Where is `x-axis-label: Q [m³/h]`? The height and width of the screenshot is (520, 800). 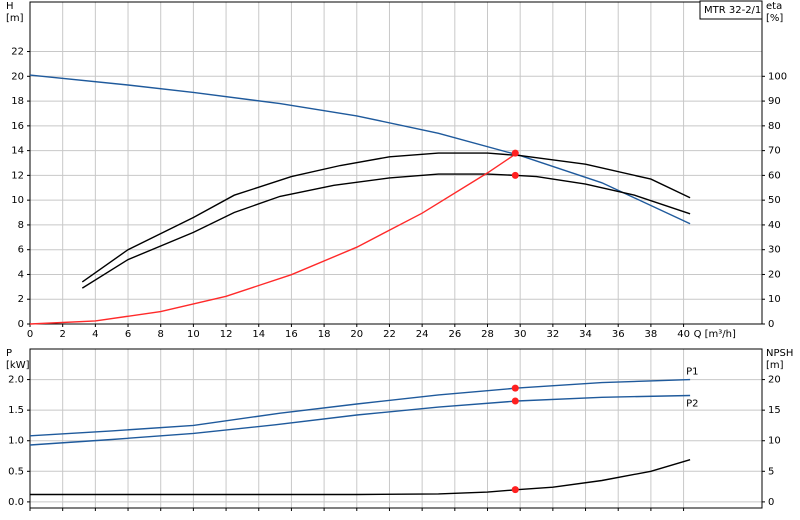 x-axis-label: Q [m³/h] is located at coordinates (715, 334).